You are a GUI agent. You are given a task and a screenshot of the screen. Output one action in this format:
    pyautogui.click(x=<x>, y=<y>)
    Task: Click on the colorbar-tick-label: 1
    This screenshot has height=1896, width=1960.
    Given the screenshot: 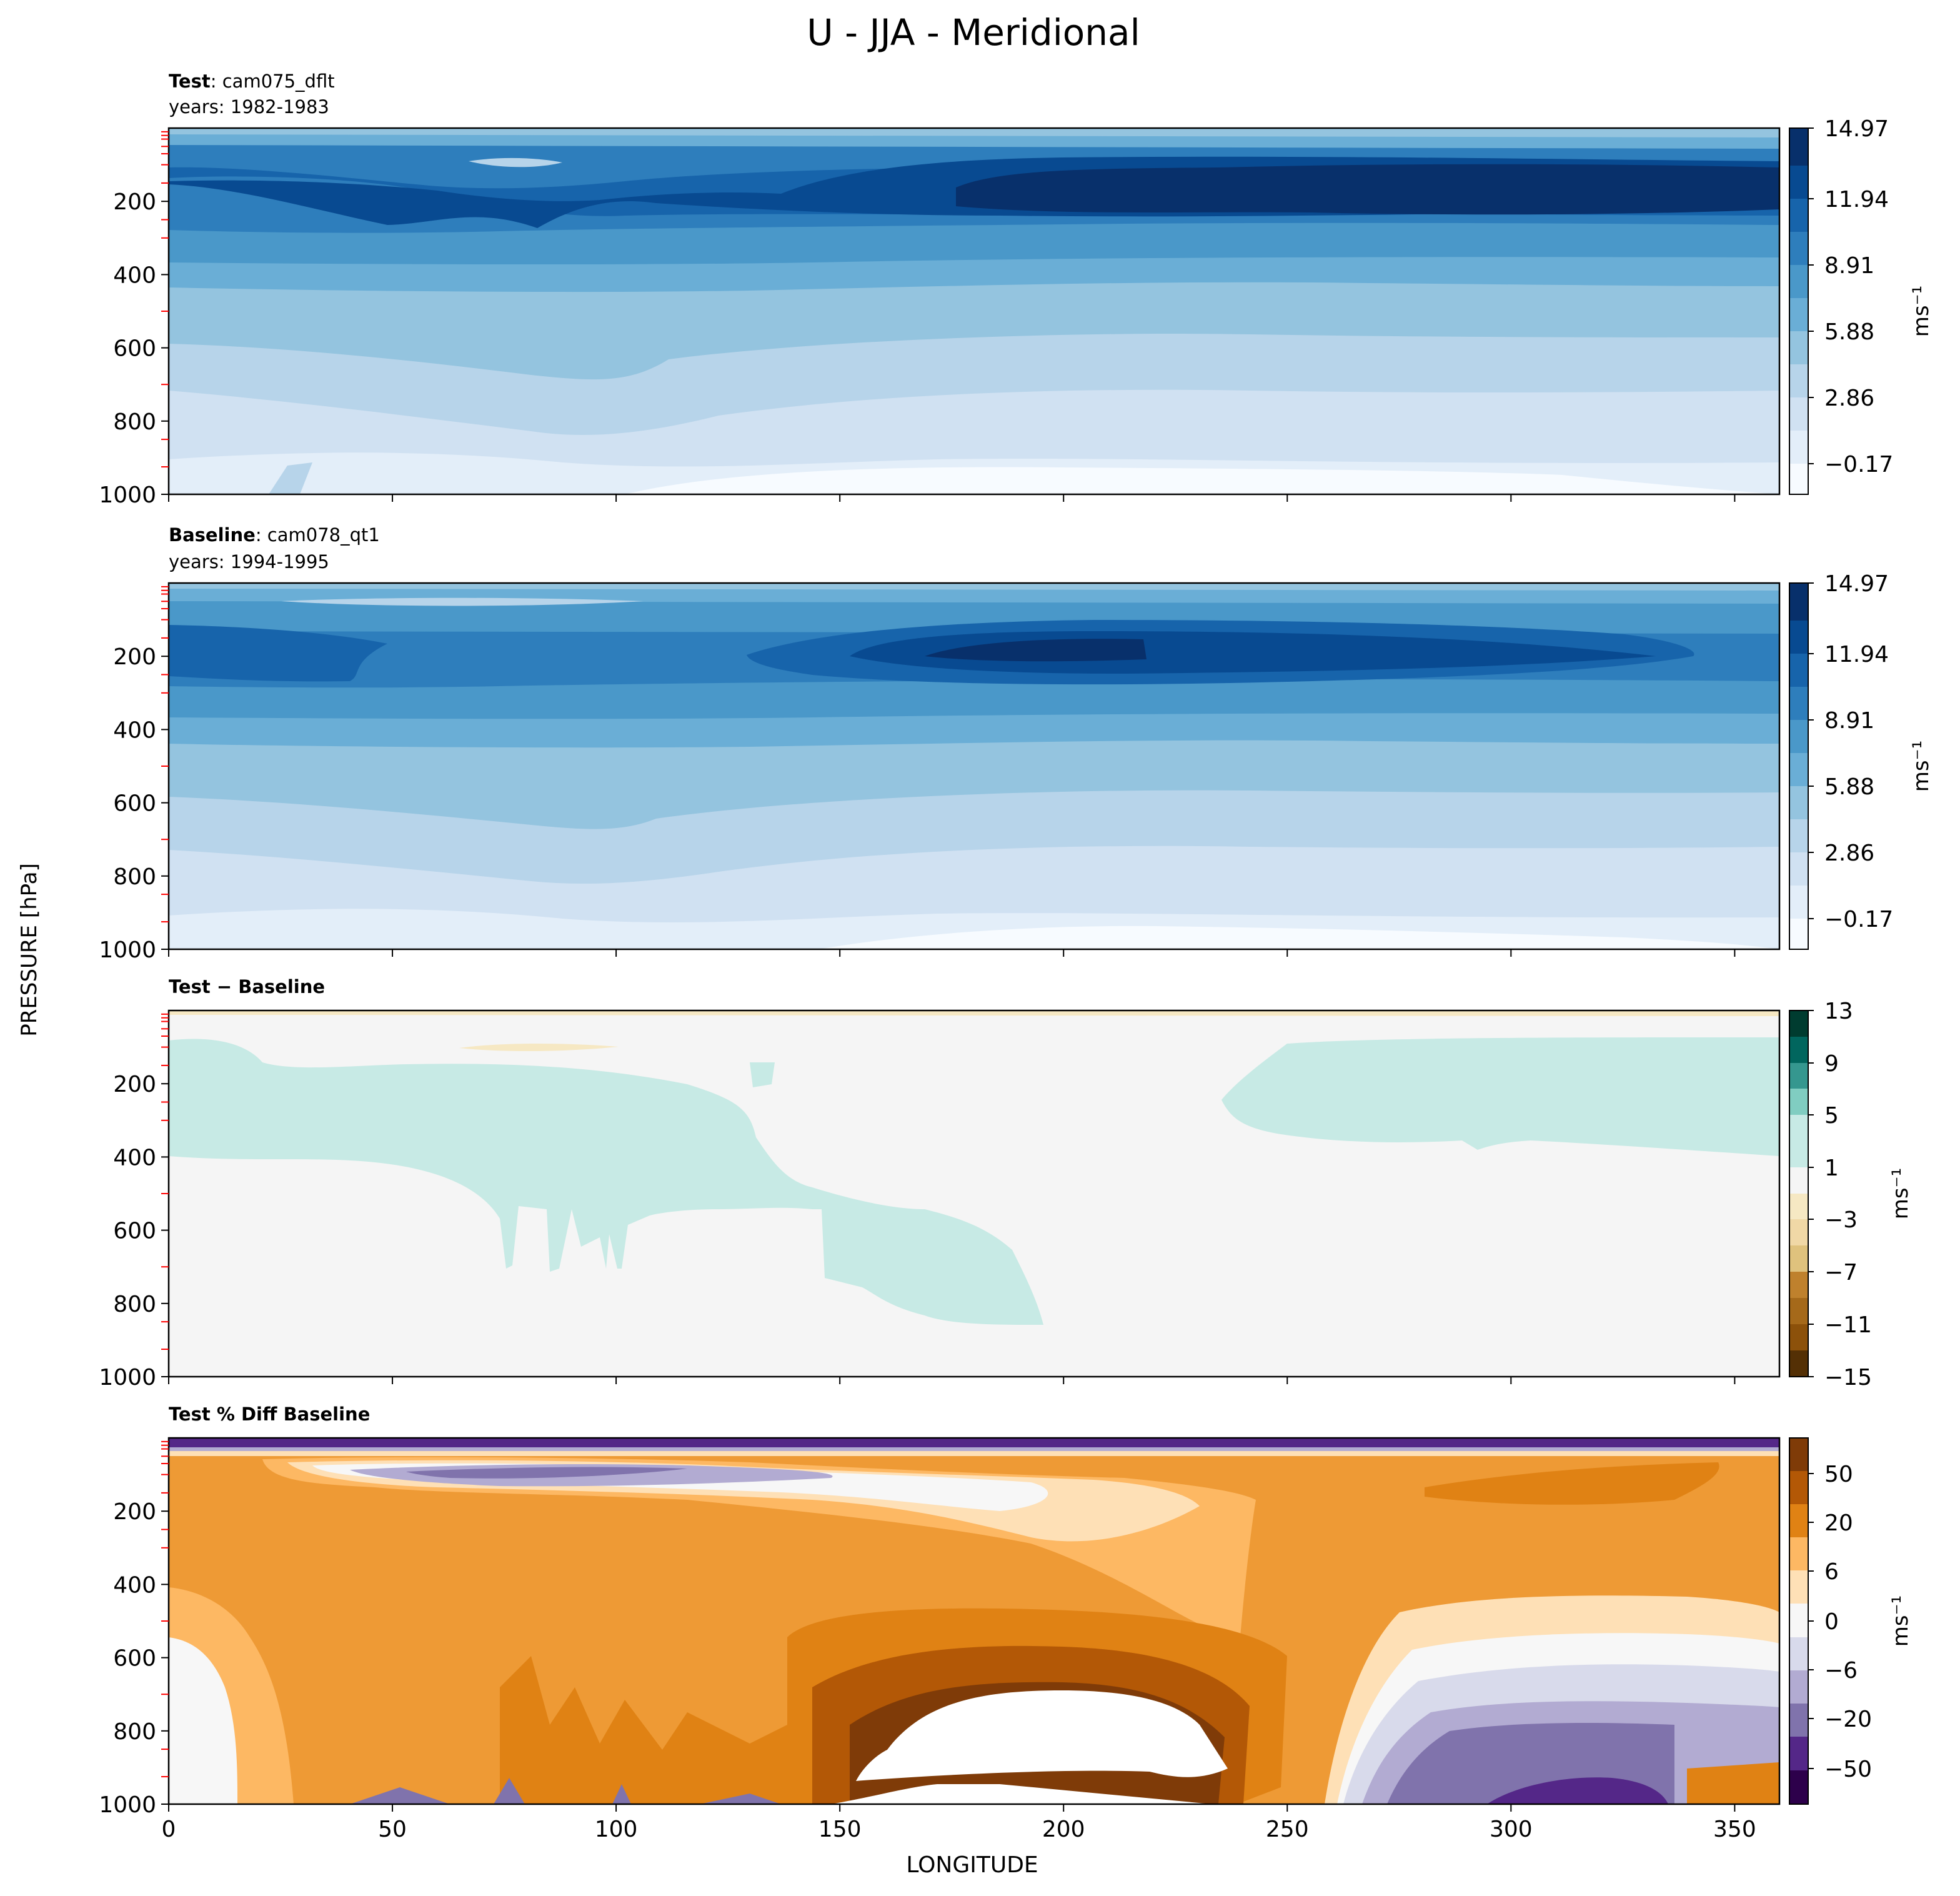 What is the action you would take?
    pyautogui.click(x=1831, y=1168)
    